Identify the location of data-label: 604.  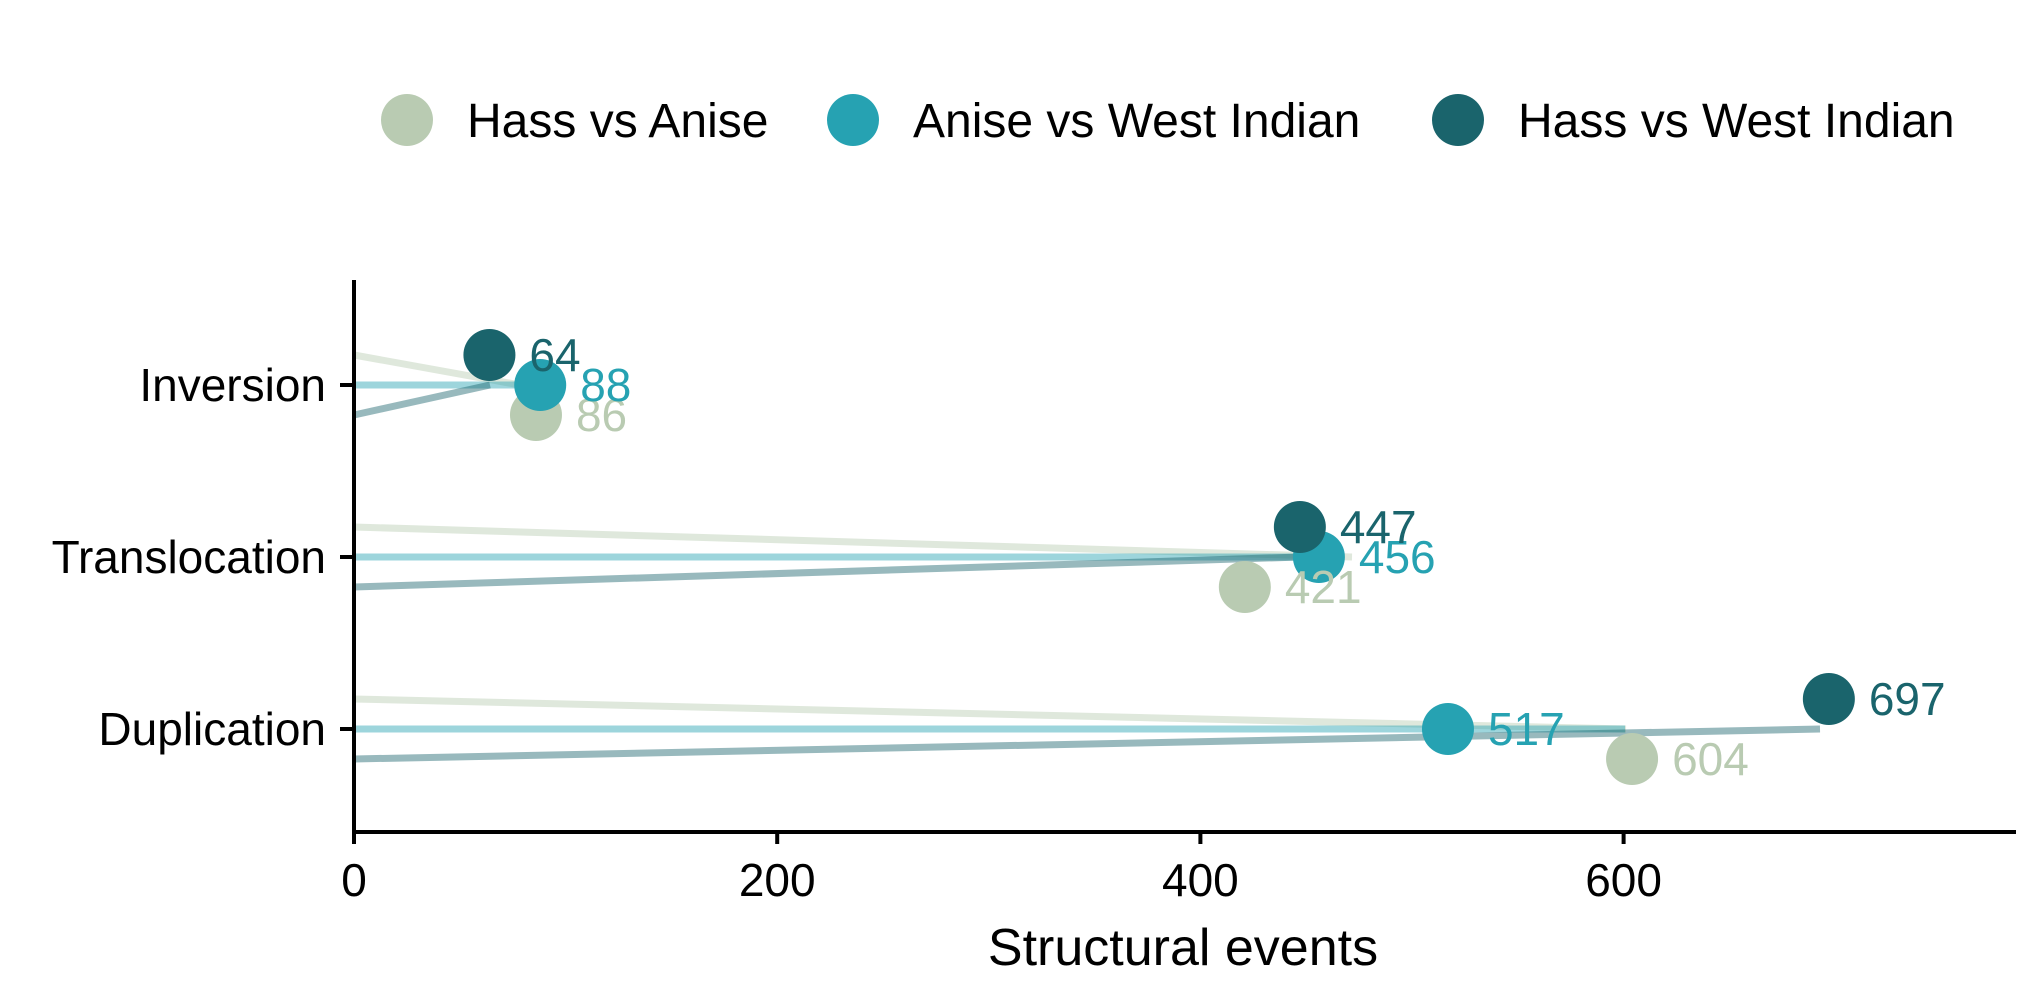
(1710, 759).